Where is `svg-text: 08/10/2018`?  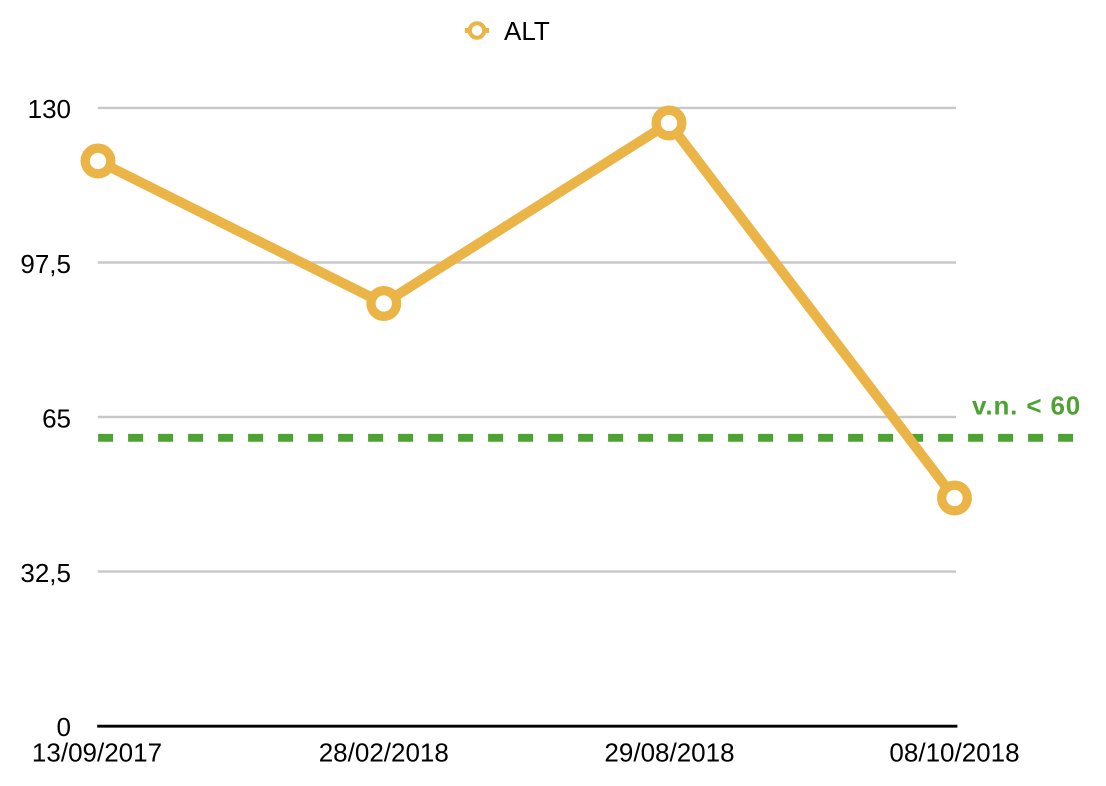
svg-text: 08/10/2018 is located at coordinates (954, 753).